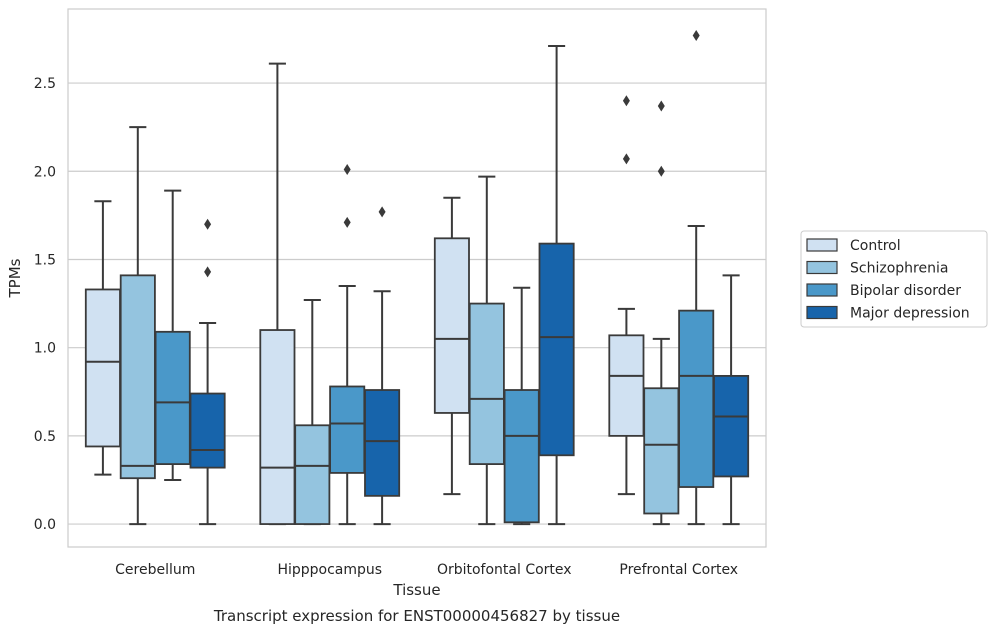  Describe the element at coordinates (910, 314) in the screenshot. I see `legend-label: Major depression` at that location.